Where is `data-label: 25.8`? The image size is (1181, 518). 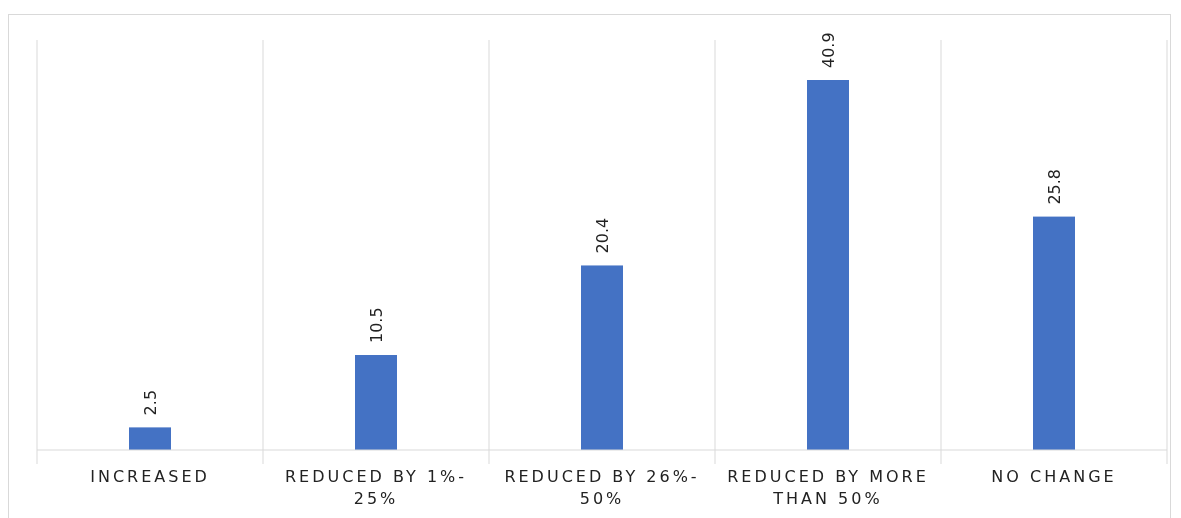
data-label: 25.8 is located at coordinates (1054, 186).